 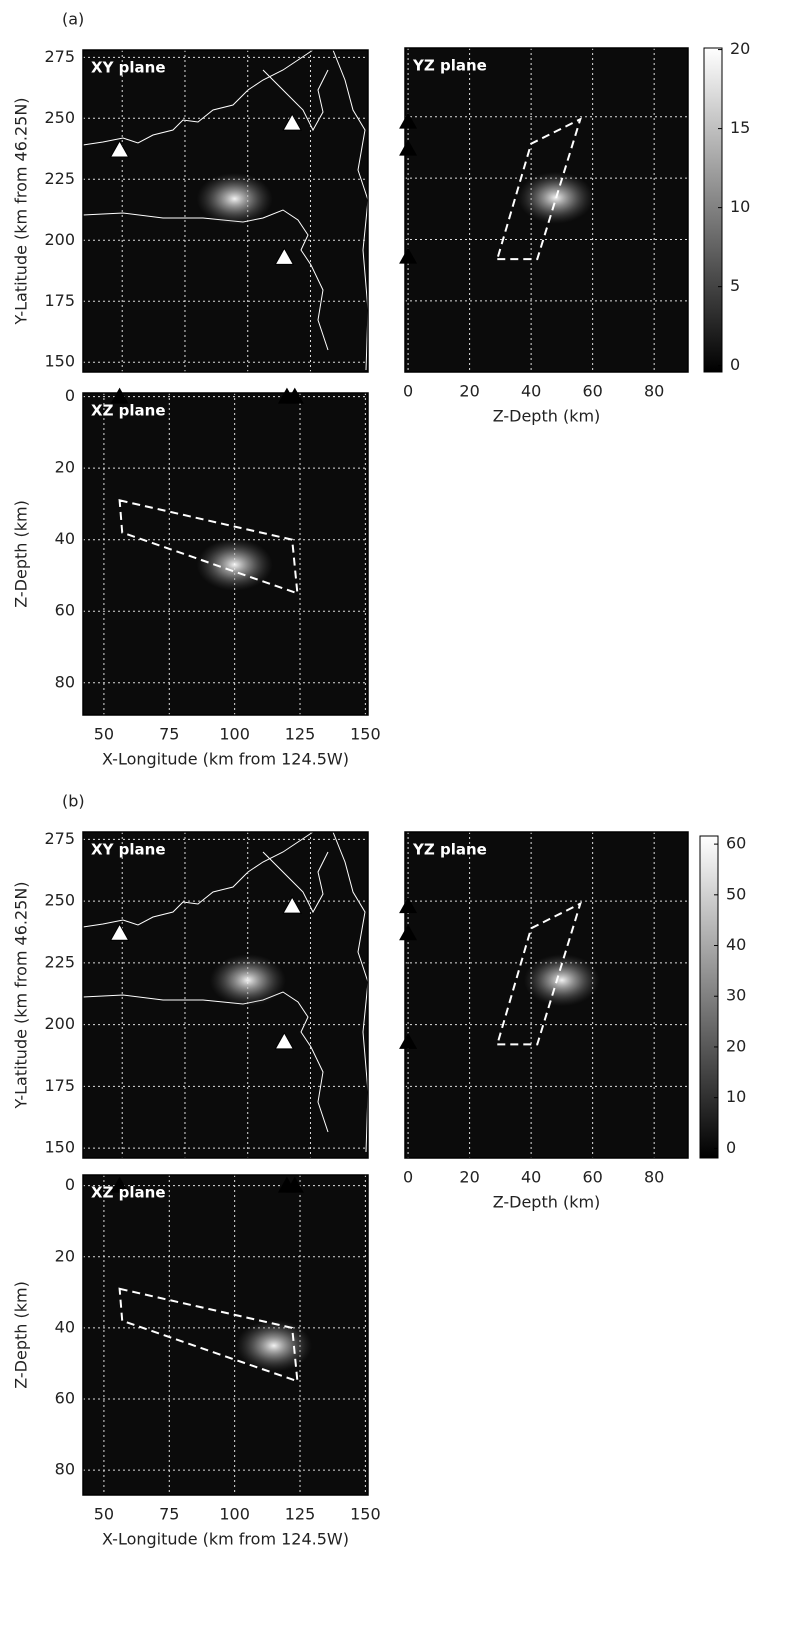 What do you see at coordinates (70, 395) in the screenshot?
I see `y-tick-label: 0` at bounding box center [70, 395].